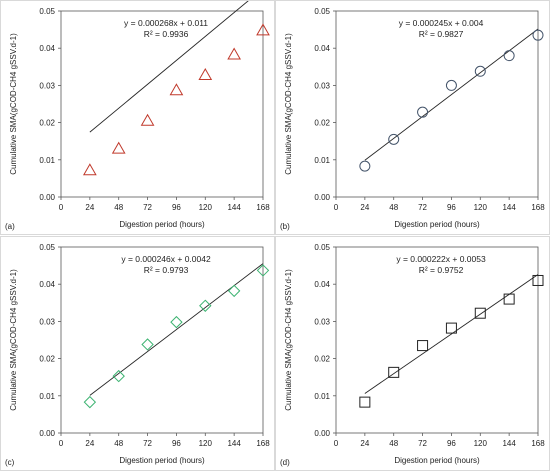  What do you see at coordinates (538, 207) in the screenshot?
I see `x-tick-label: 168` at bounding box center [538, 207].